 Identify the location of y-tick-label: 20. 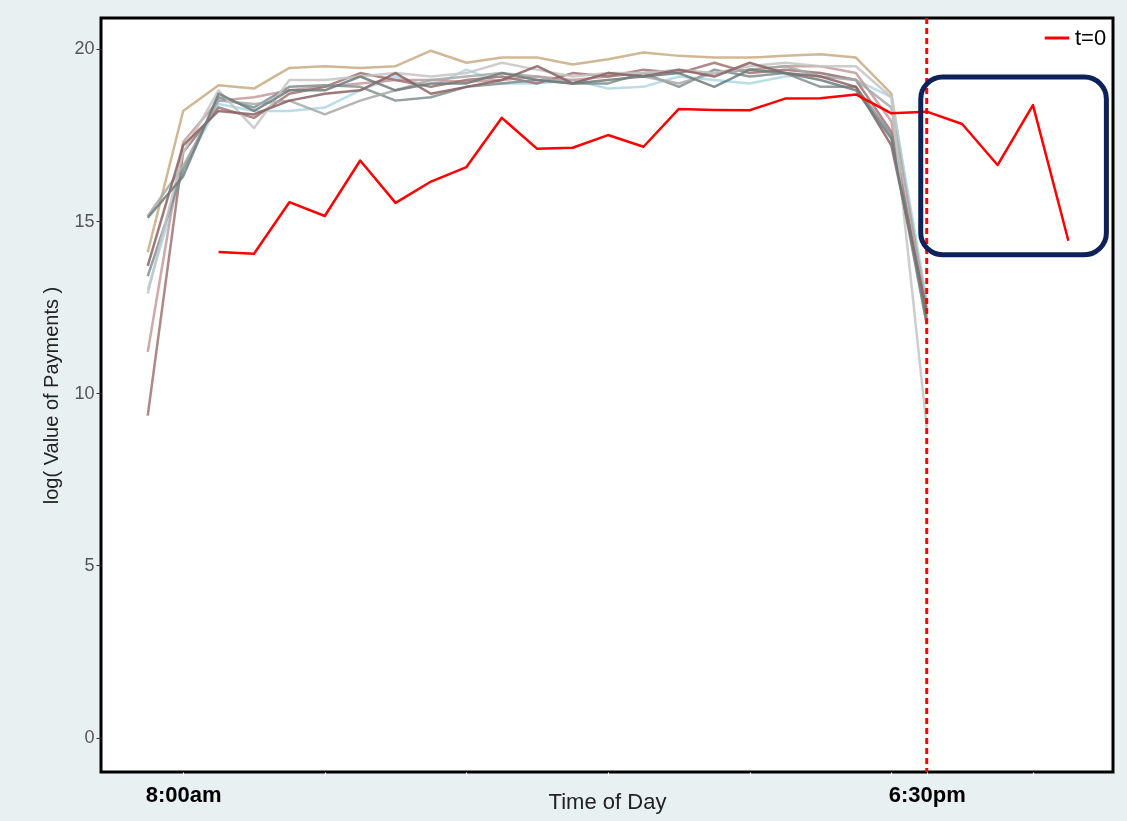
(84, 48).